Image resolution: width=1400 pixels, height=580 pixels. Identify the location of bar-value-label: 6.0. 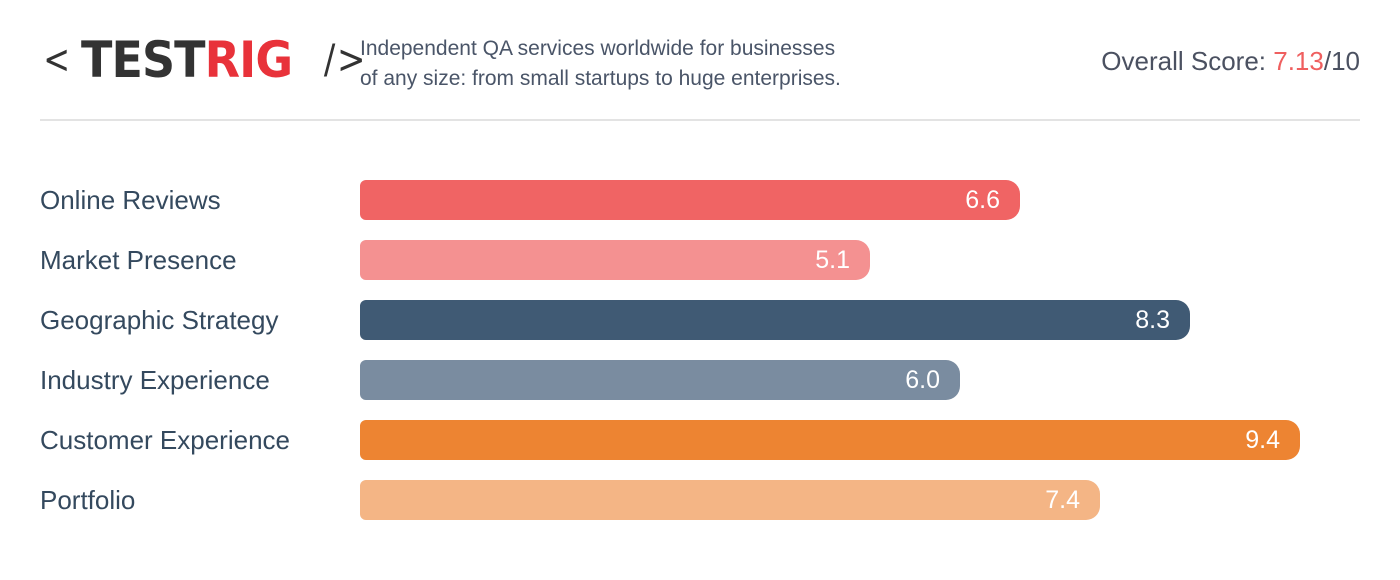
(922, 380).